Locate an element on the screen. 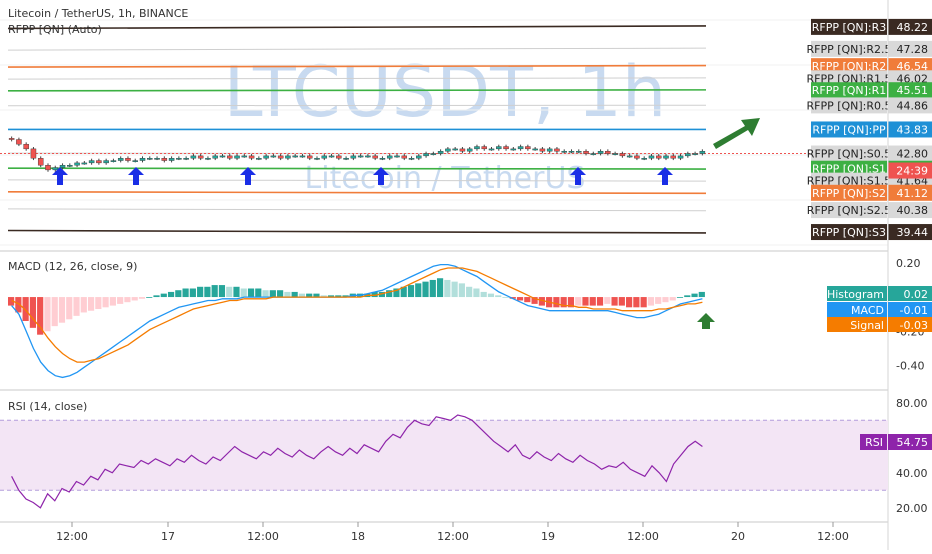 Image resolution: width=932 pixels, height=554 pixels. level-tag-label: RFPP [QN]:S1.5 is located at coordinates (849, 181).